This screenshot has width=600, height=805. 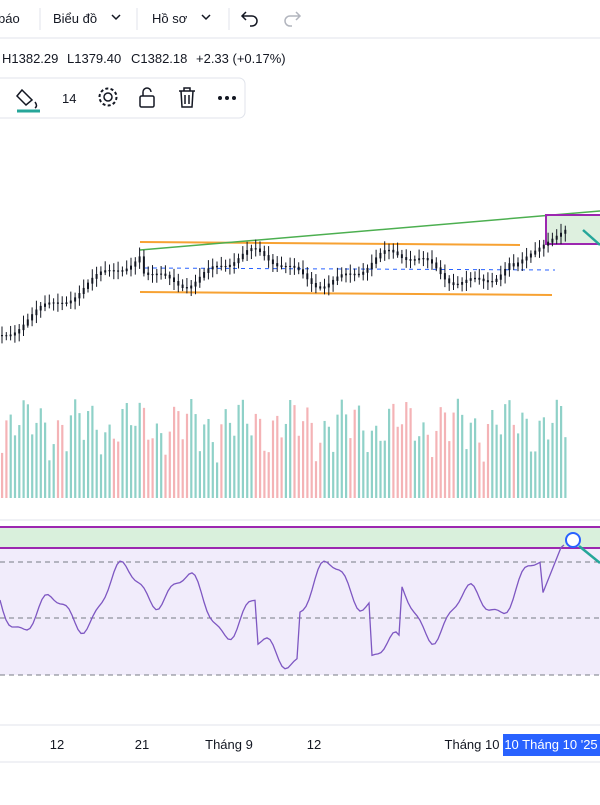 I want to click on ohlc-change: +2.33 (+0.17%), so click(x=241, y=58).